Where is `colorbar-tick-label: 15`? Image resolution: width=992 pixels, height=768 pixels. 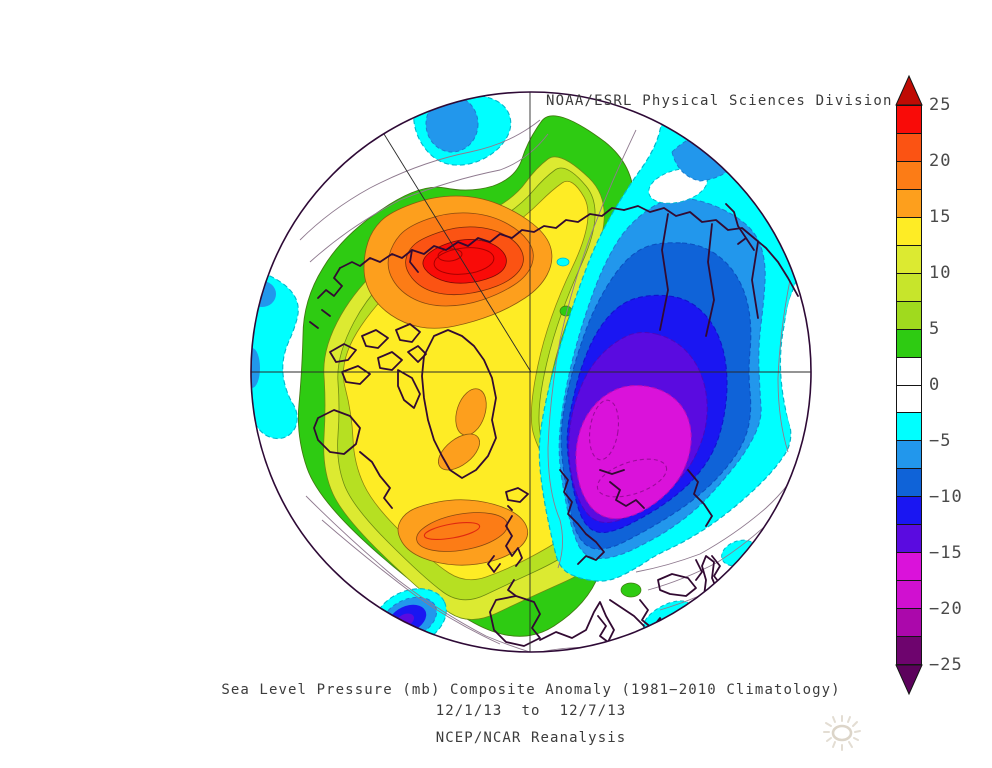
colorbar-tick-label: 15 is located at coordinates (940, 217).